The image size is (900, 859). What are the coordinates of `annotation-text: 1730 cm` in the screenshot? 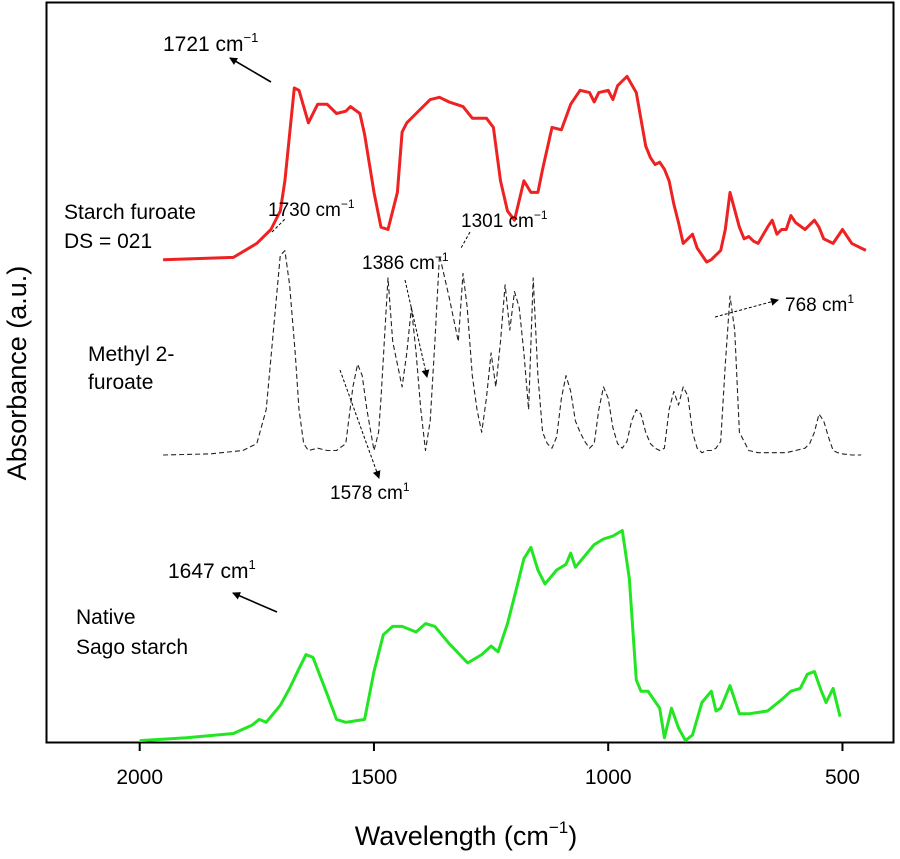 It's located at (304, 210).